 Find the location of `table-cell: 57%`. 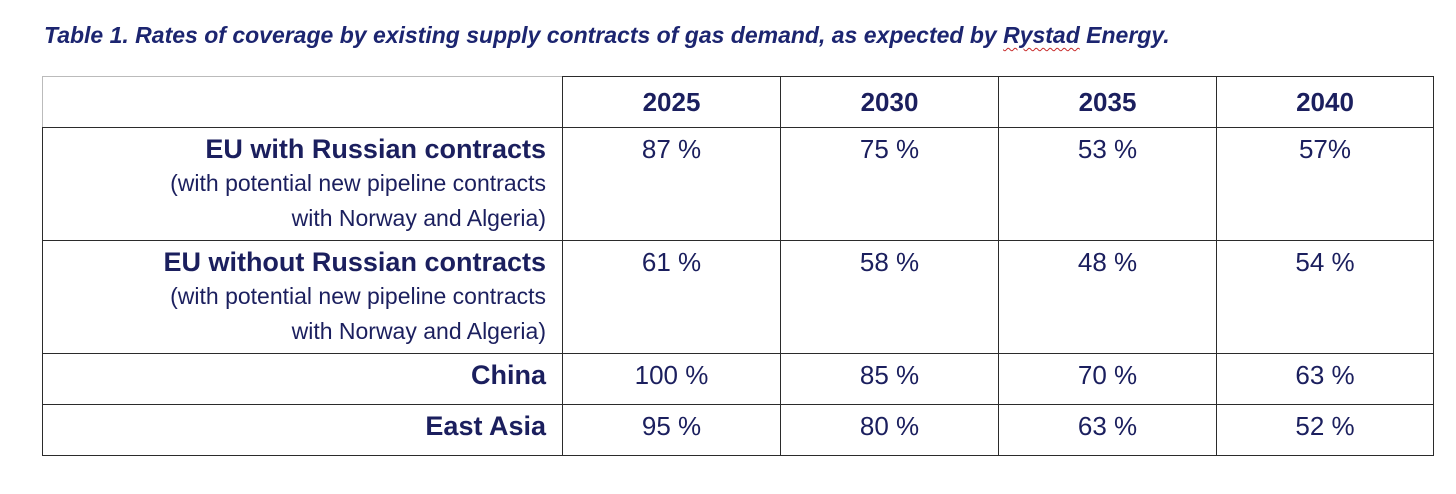

table-cell: 57% is located at coordinates (1325, 184).